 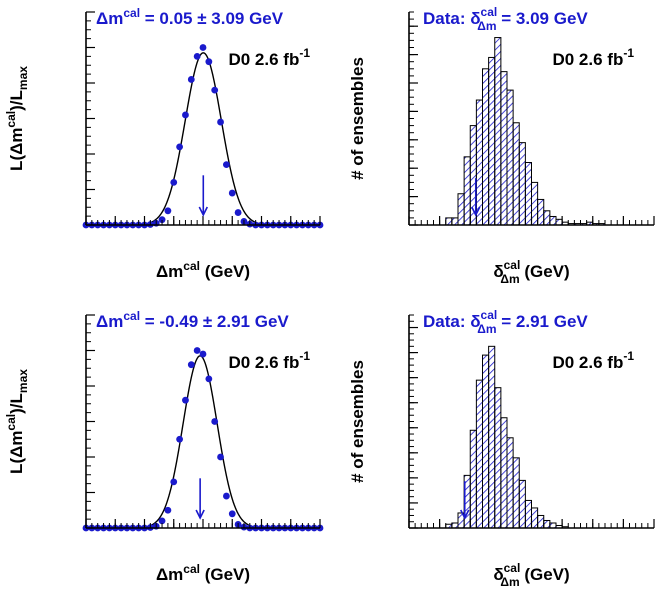 I want to click on panel-title: Data: δcal Δm = 2.91 GeV, so click(x=505, y=322).